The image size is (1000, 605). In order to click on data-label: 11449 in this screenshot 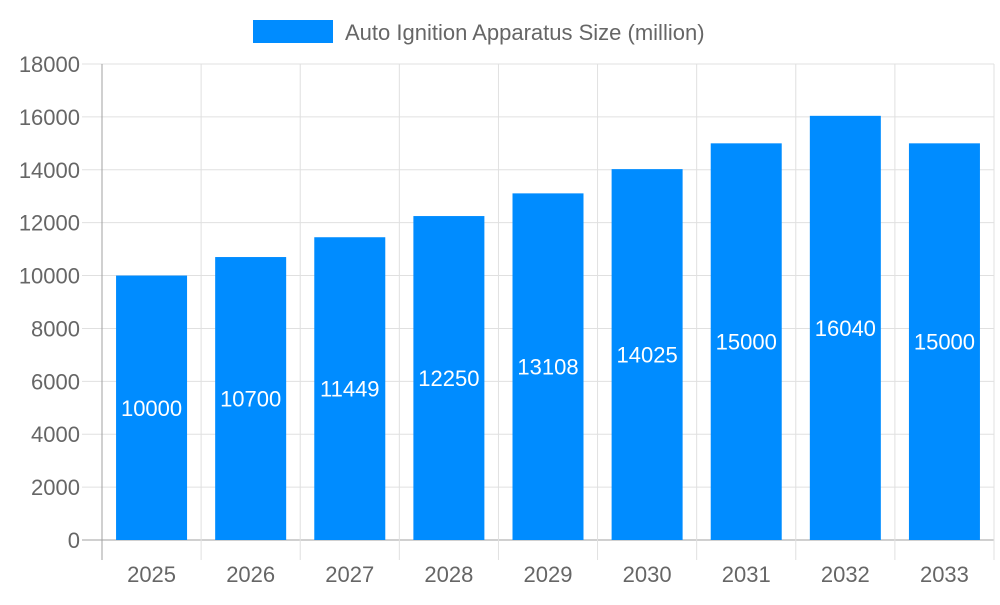, I will do `click(350, 389)`.